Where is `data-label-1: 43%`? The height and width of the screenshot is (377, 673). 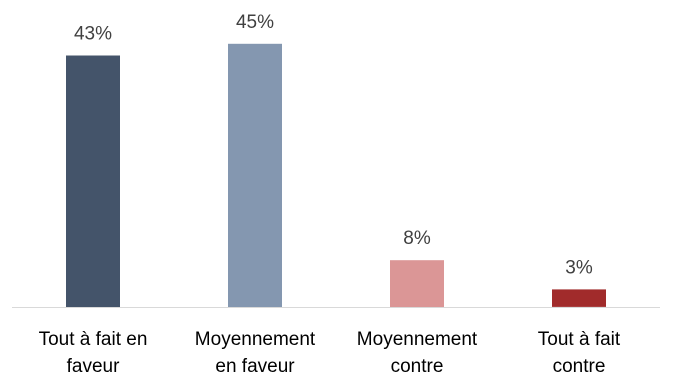 data-label-1: 43% is located at coordinates (93, 34).